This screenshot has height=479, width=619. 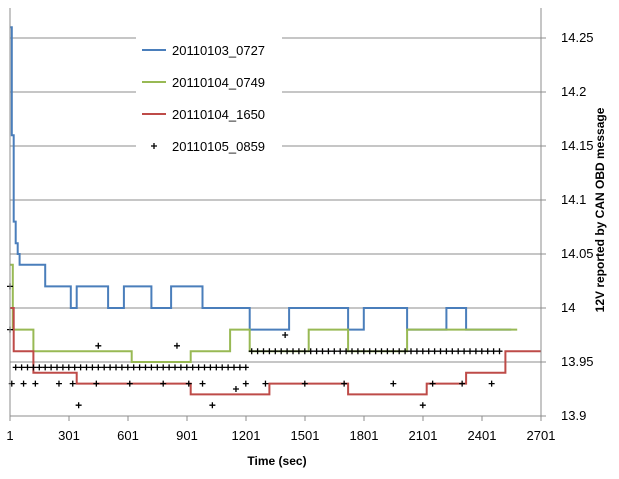 What do you see at coordinates (218, 146) in the screenshot?
I see `legend-entry-label: 20110105_0859` at bounding box center [218, 146].